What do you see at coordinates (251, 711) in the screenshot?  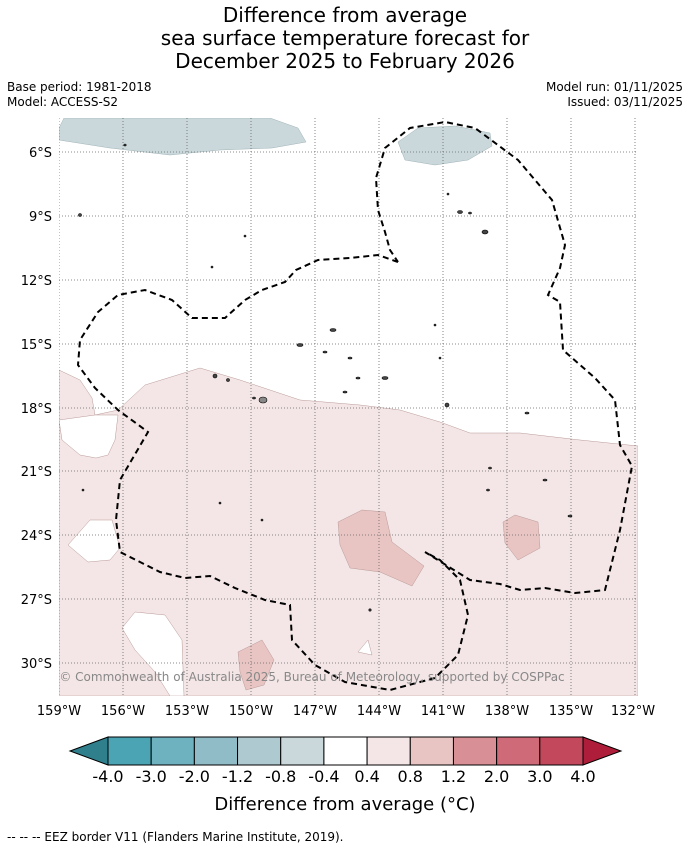 I see `lon-label-150w: 150°W` at bounding box center [251, 711].